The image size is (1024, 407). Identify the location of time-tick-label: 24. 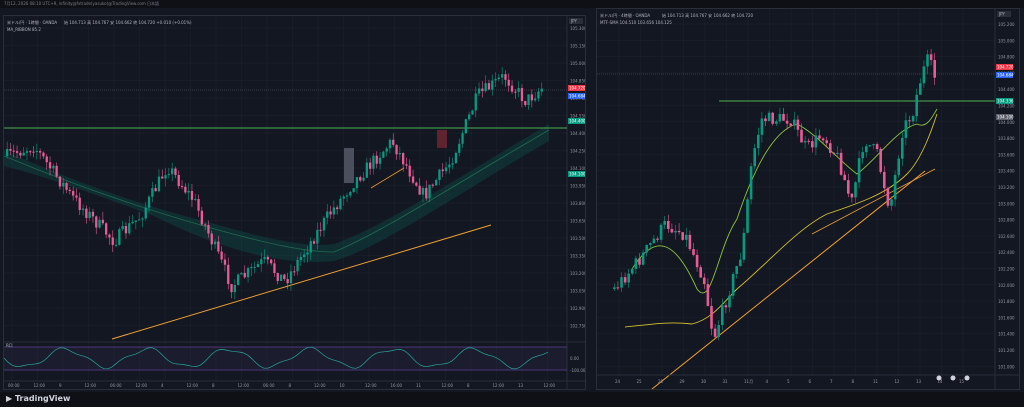
(618, 381).